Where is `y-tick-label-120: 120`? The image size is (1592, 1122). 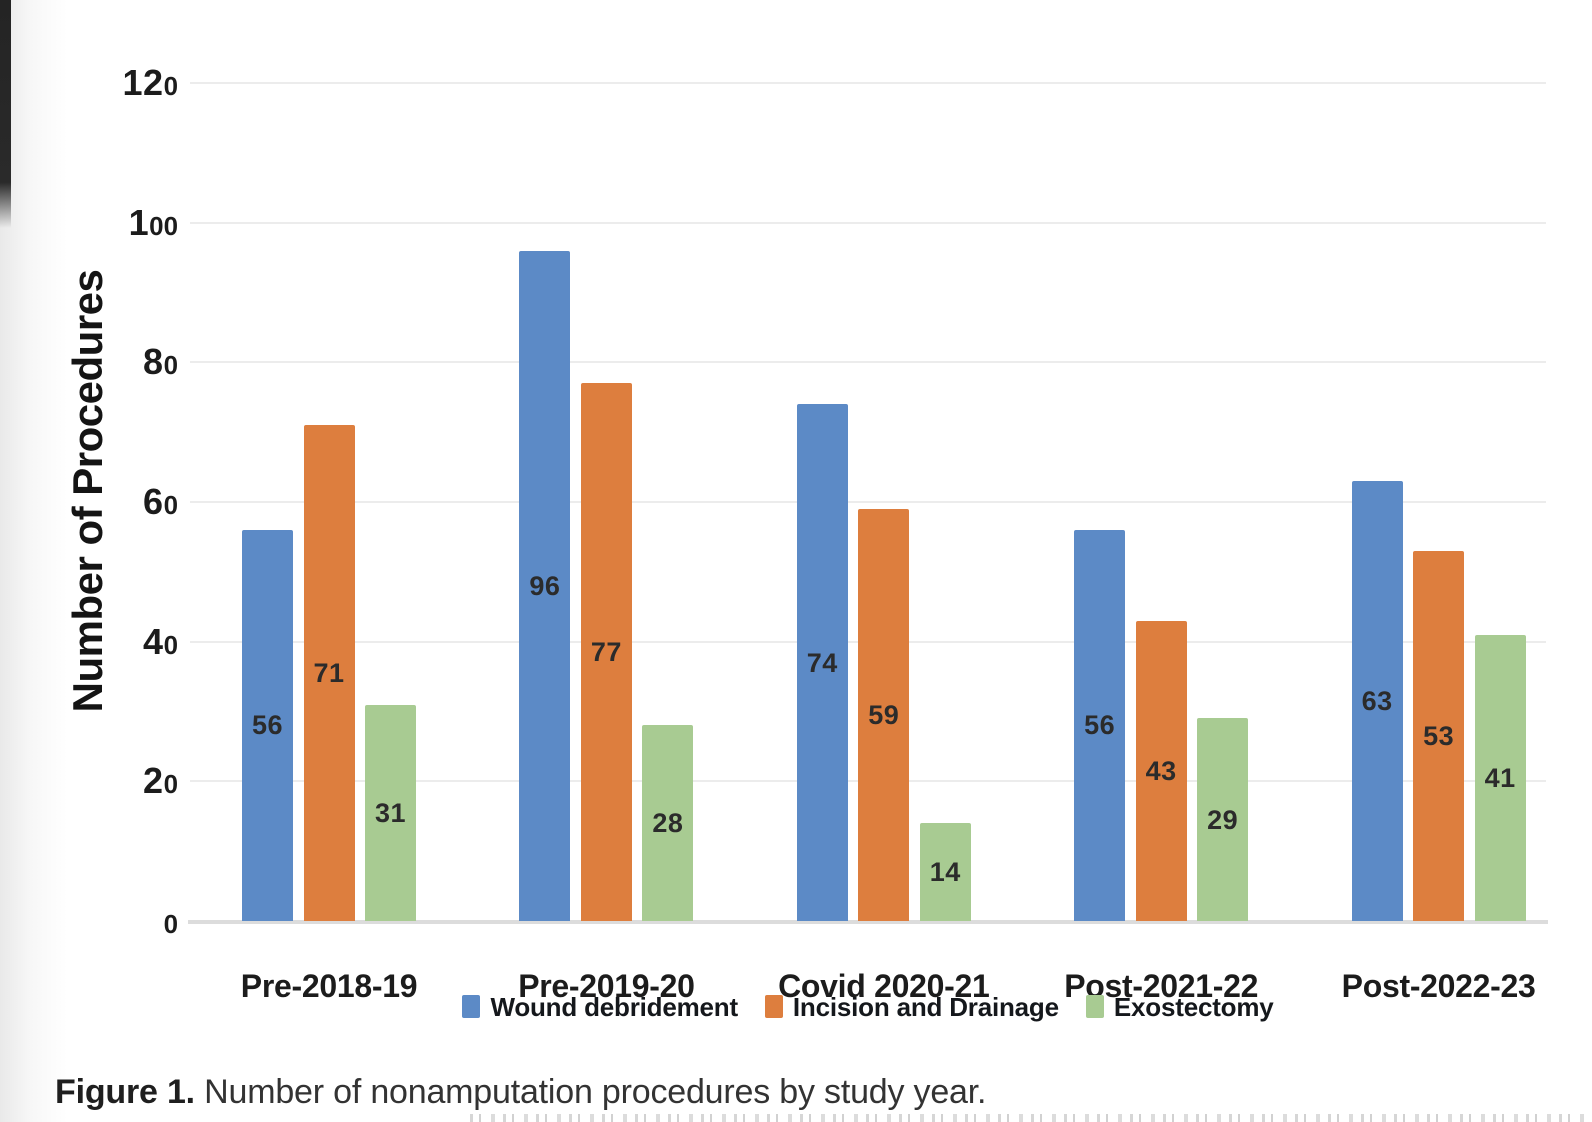
y-tick-label-120: 120 is located at coordinates (150, 82).